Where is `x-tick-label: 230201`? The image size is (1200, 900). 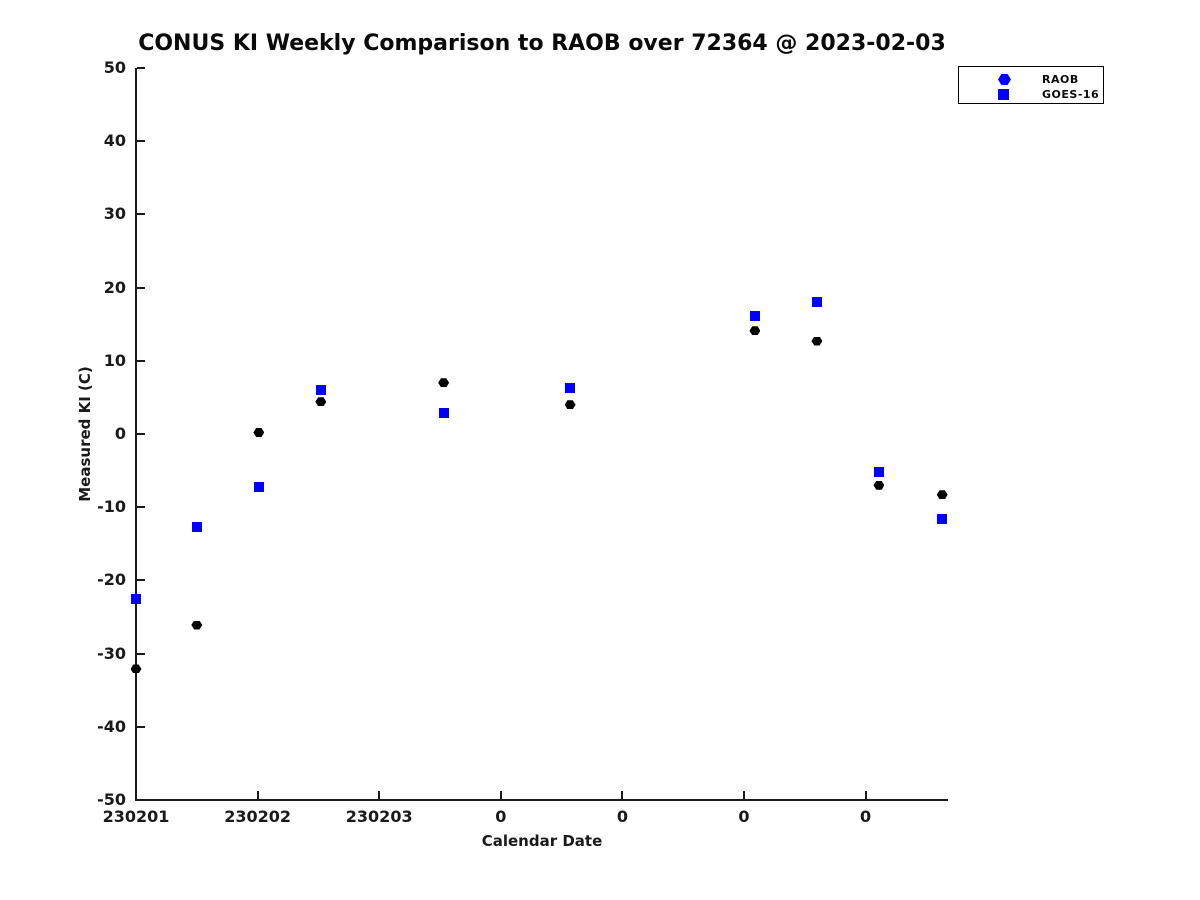 x-tick-label: 230201 is located at coordinates (136, 816).